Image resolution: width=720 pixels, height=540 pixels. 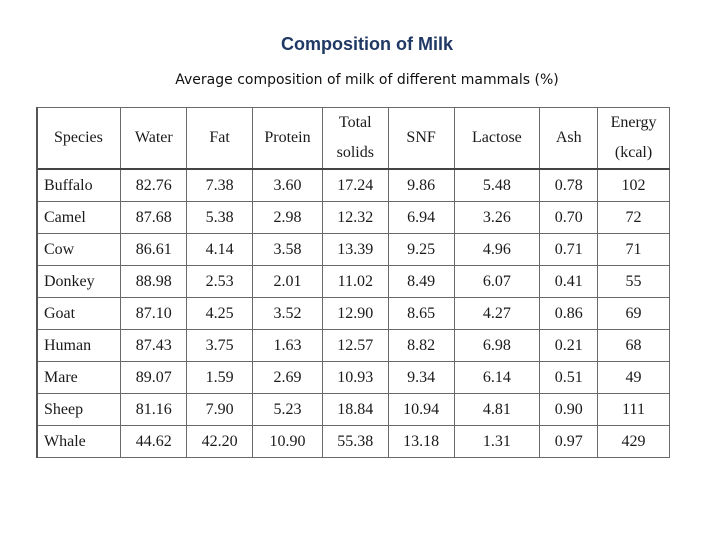 I want to click on value-cell: 10.94, so click(x=421, y=409).